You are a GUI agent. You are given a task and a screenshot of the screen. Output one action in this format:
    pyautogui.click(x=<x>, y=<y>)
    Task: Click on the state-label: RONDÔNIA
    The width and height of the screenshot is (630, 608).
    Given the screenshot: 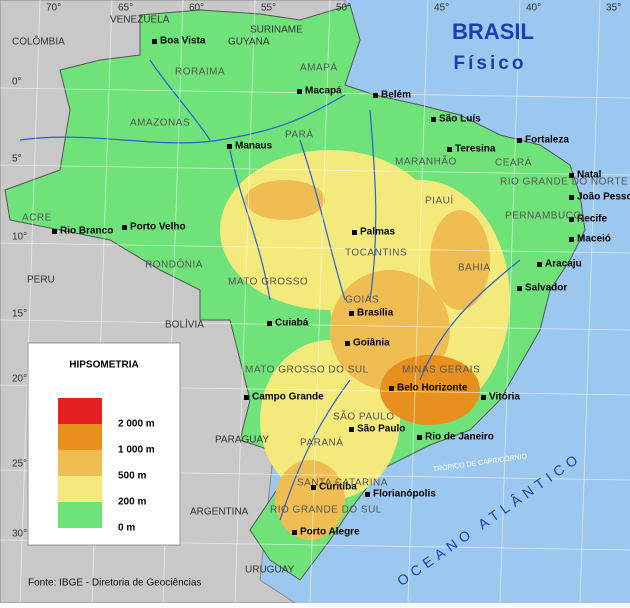 What is the action you would take?
    pyautogui.click(x=174, y=264)
    